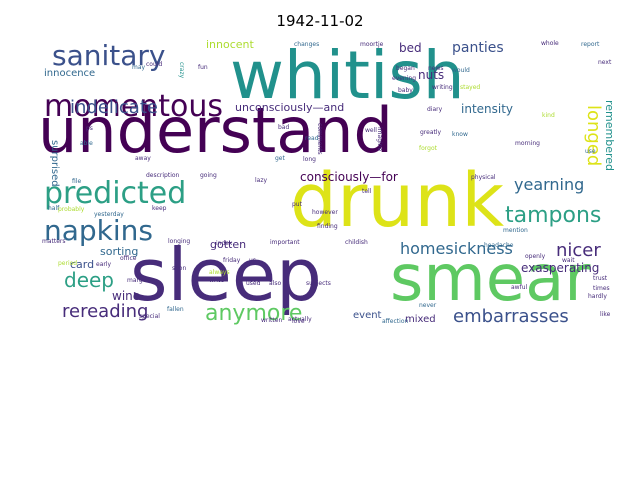  What do you see at coordinates (105, 311) in the screenshot?
I see `cloud-word: rereading` at bounding box center [105, 311].